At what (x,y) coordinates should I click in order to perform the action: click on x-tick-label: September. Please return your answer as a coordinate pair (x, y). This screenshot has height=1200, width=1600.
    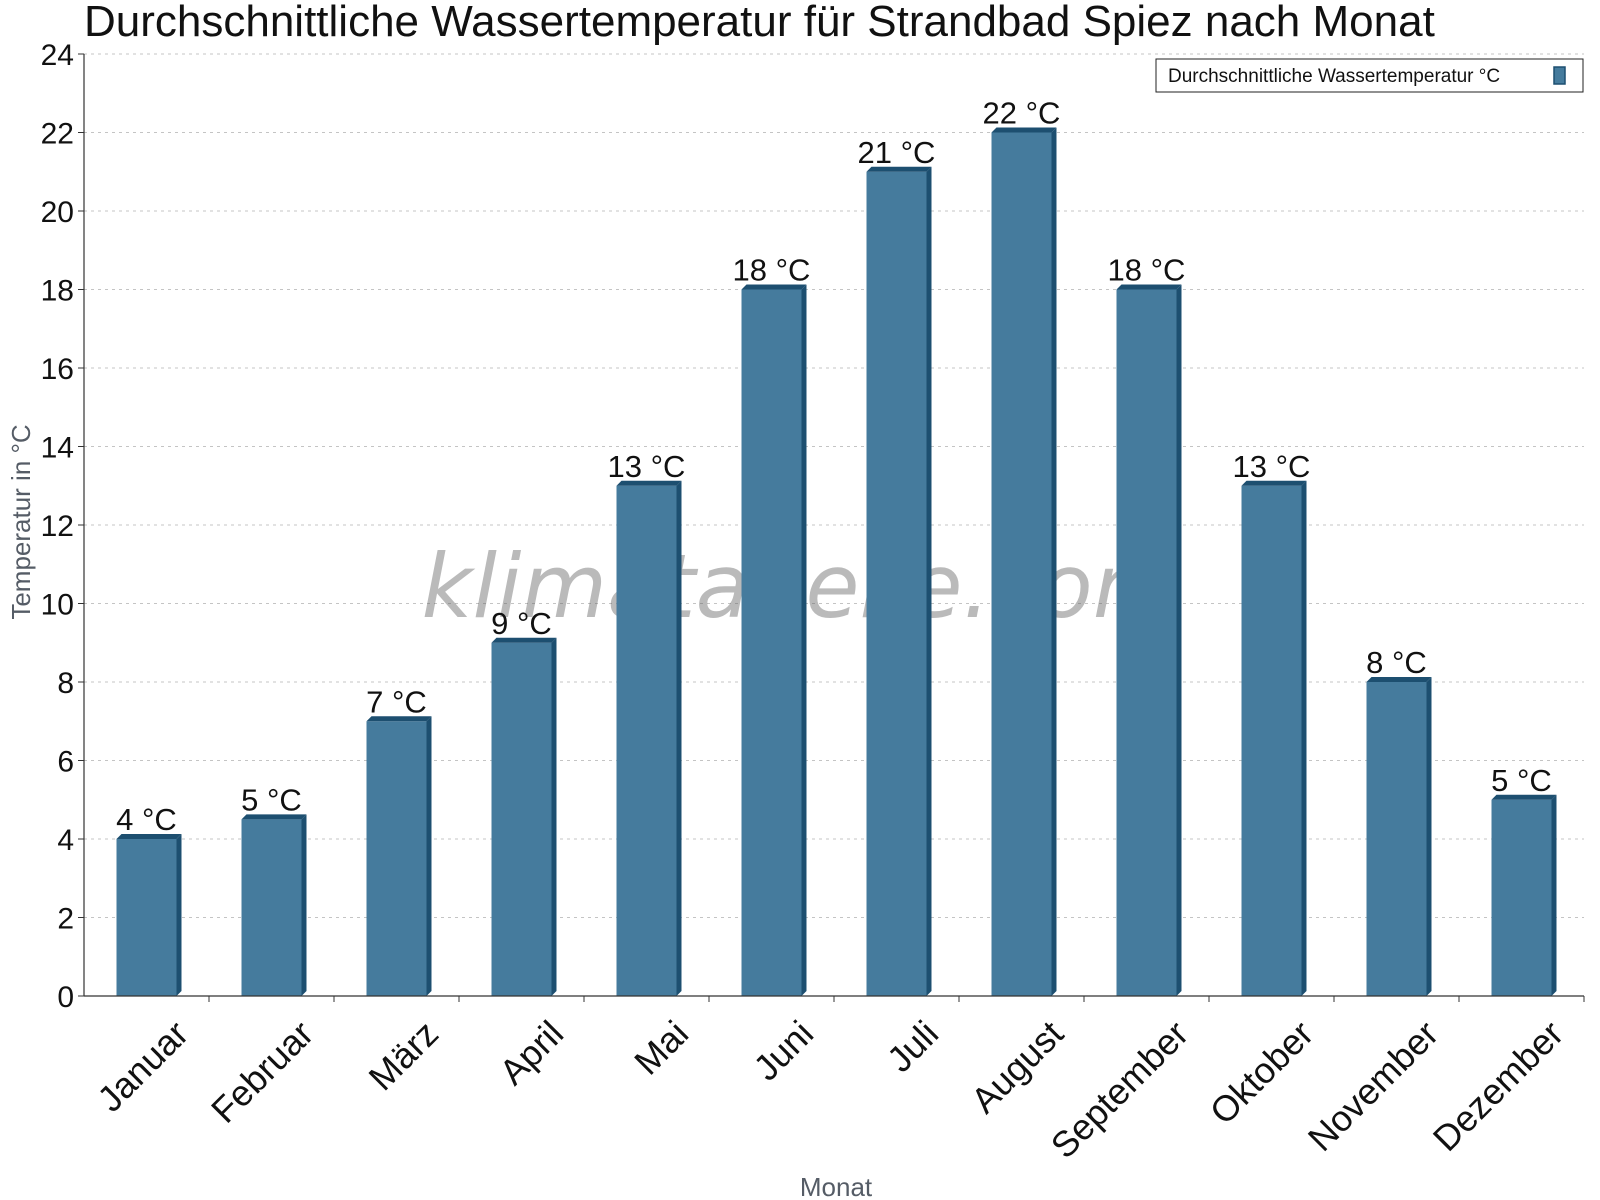
    Looking at the image, I should click on (1120, 1090).